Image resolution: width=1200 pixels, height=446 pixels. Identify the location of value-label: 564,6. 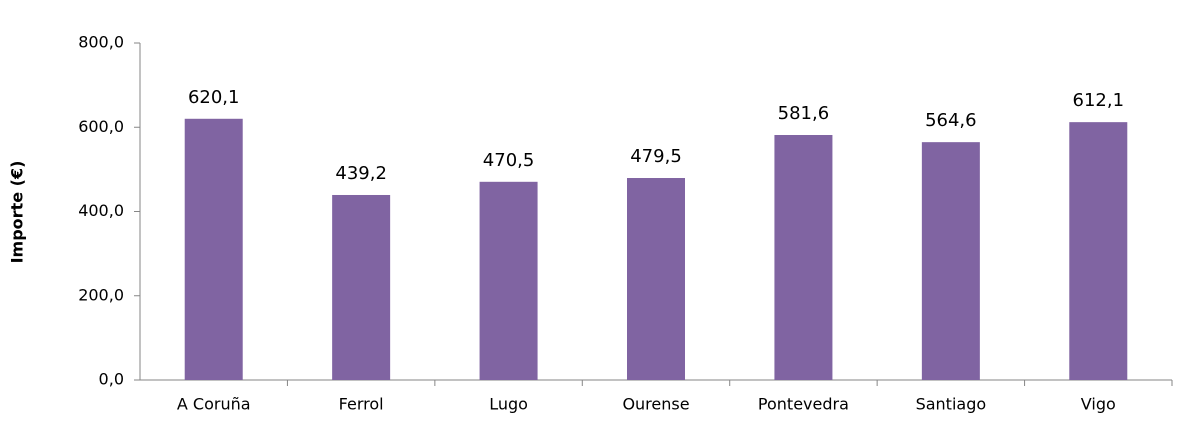
(951, 120).